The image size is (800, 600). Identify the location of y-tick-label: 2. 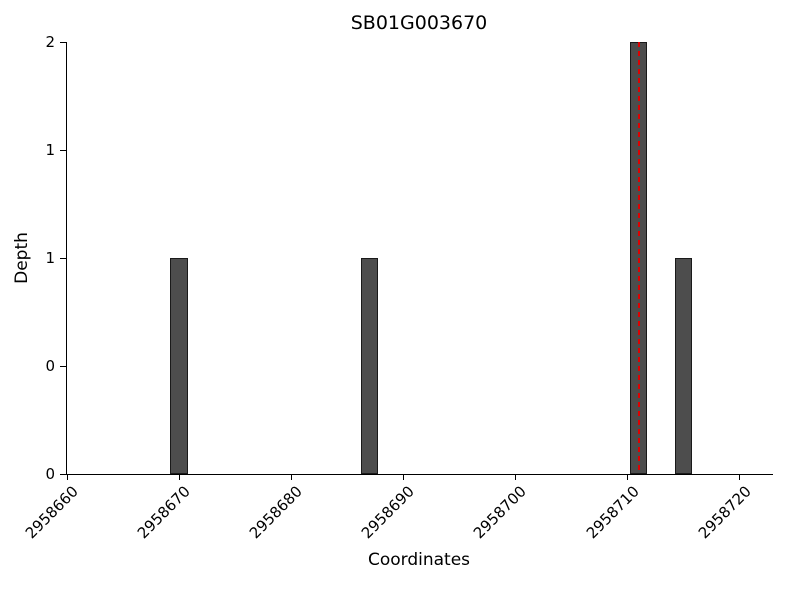
(50, 42).